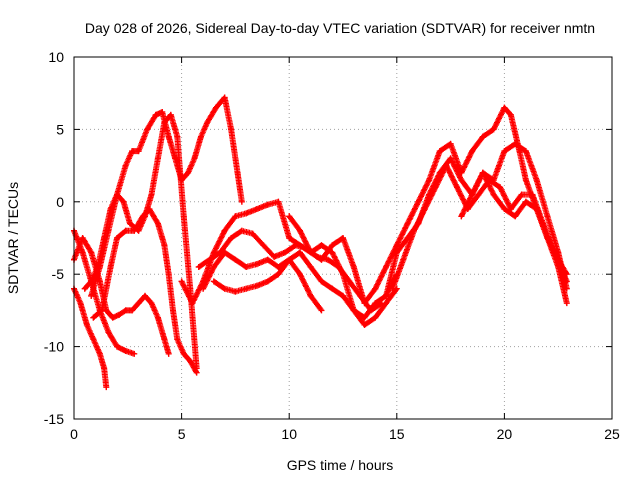  I want to click on x-tick-label: 20, so click(505, 434).